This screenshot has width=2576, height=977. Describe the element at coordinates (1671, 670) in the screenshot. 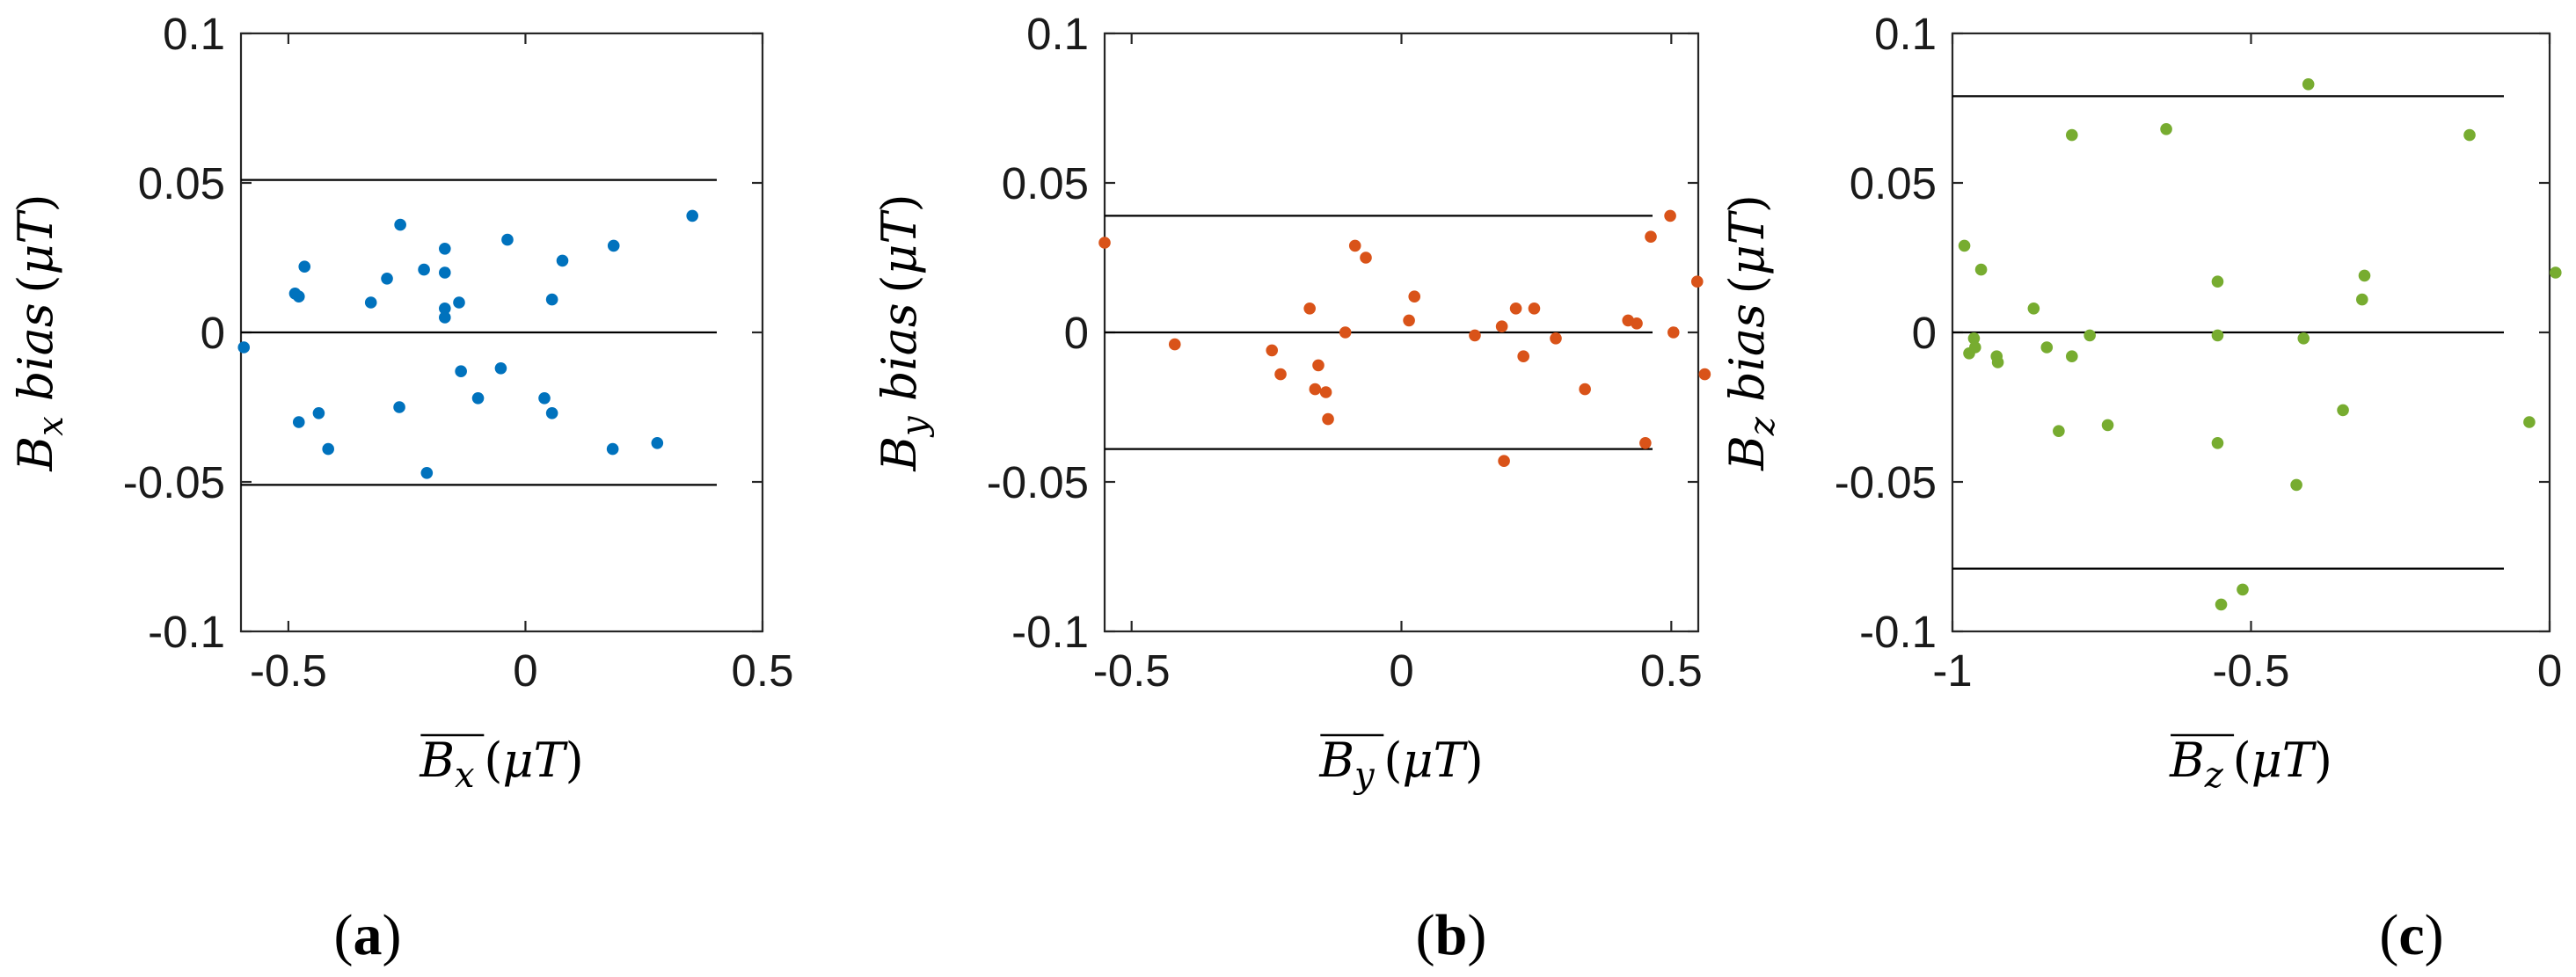

I see `x-tick-label: 0.5` at that location.